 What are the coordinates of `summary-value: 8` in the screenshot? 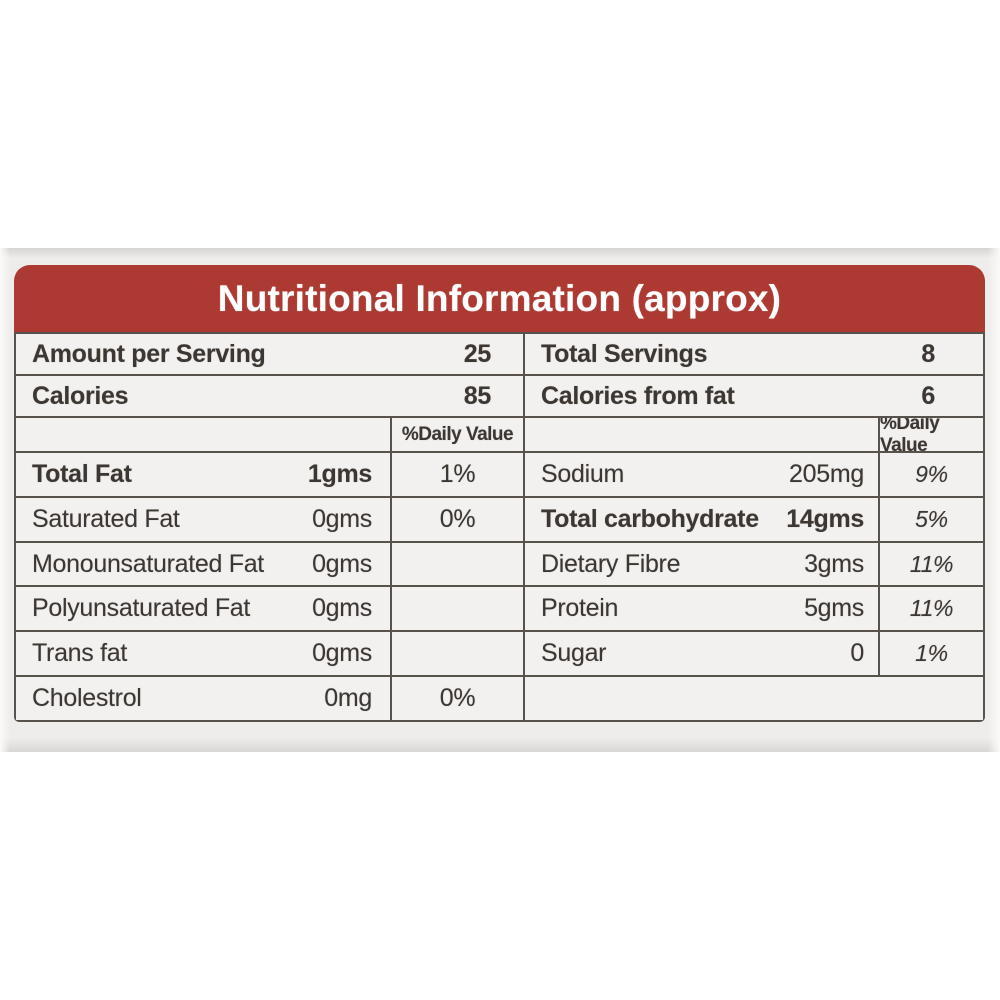 It's located at (928, 353).